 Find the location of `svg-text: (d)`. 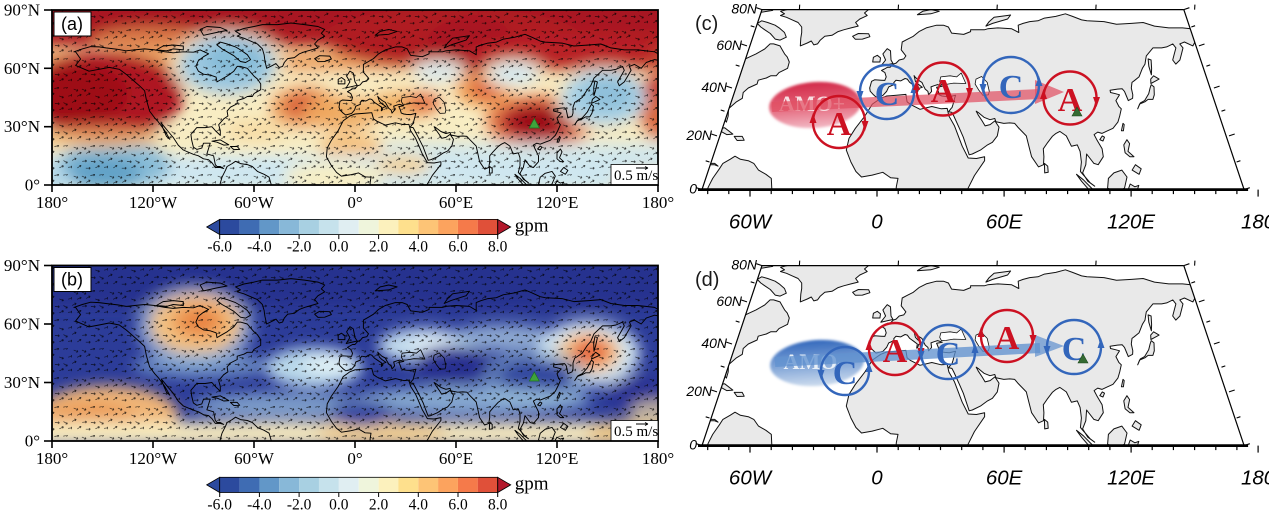

svg-text: (d) is located at coordinates (707, 280).